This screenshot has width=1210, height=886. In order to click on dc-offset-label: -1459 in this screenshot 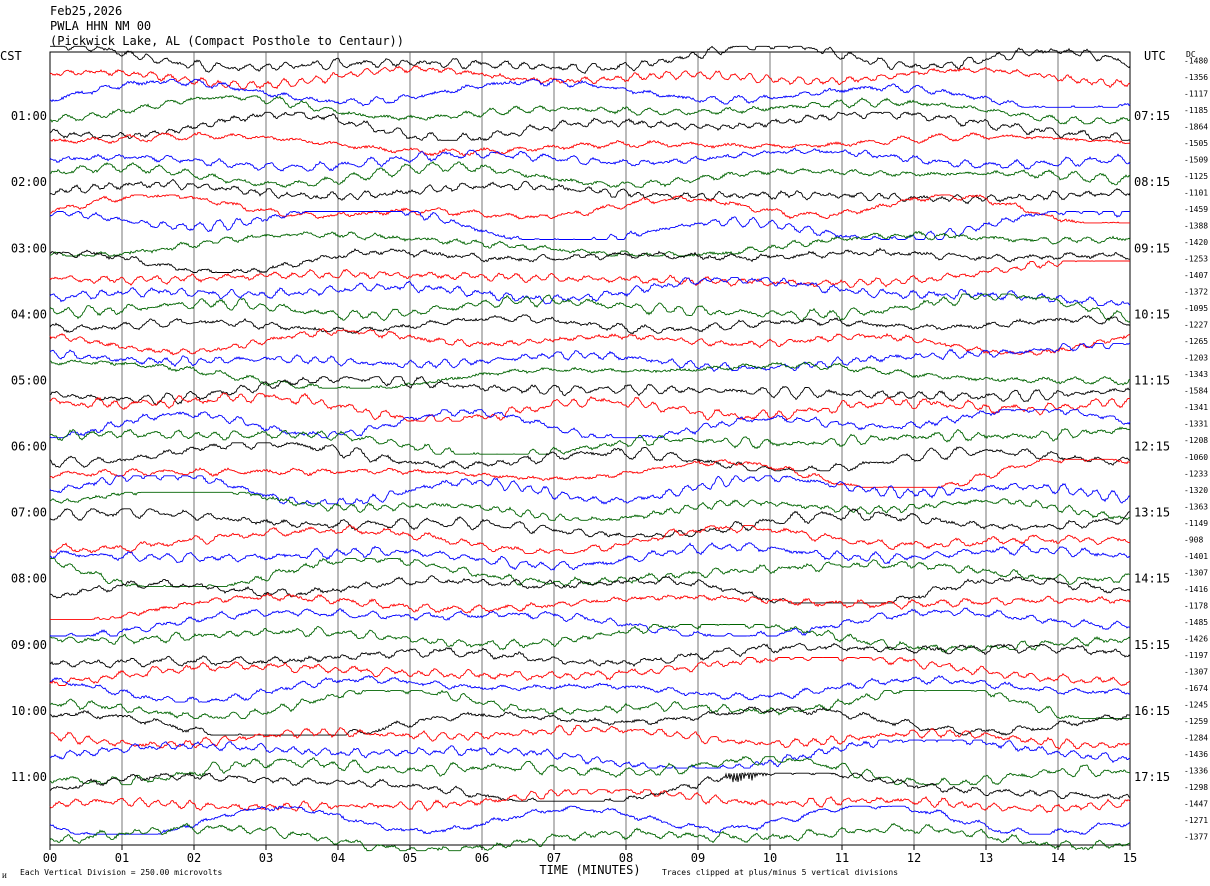, I will do `click(1196, 209)`.